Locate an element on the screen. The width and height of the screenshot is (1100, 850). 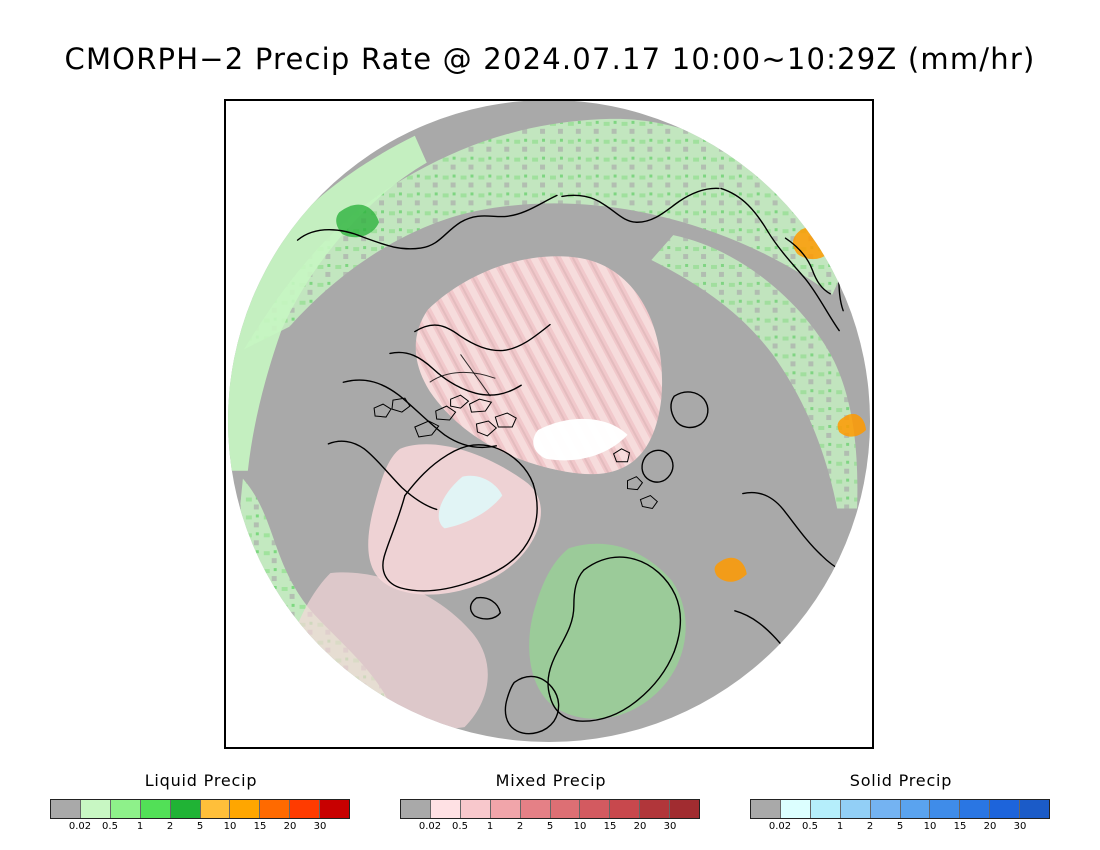
legend-mixed: Mixed Precip 0.02 0.5 1 2 5 10 15 20 30 is located at coordinates (551, 805).